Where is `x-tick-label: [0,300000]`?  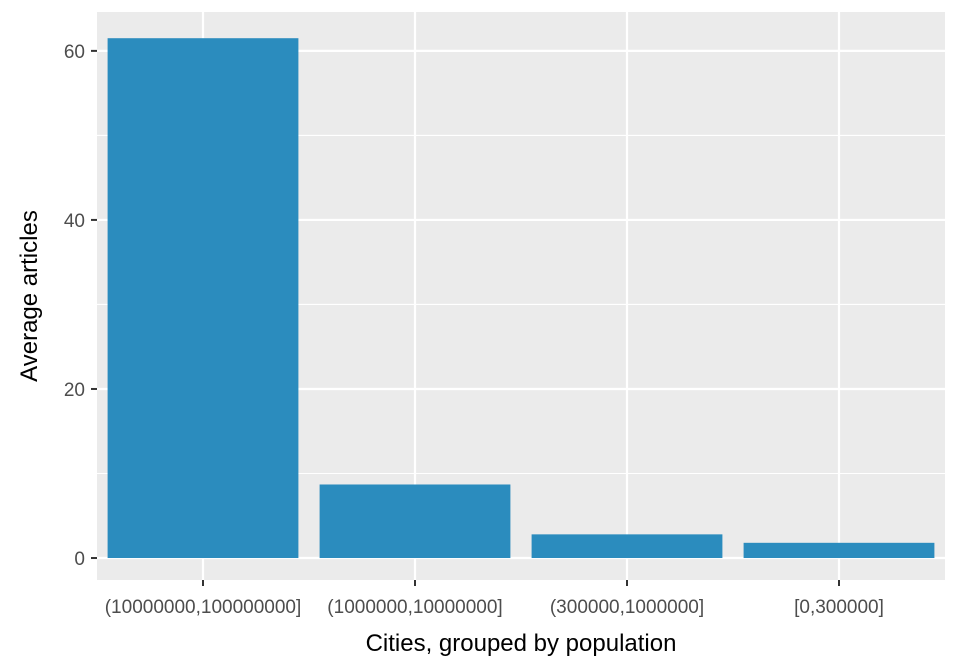
x-tick-label: [0,300000] is located at coordinates (839, 607).